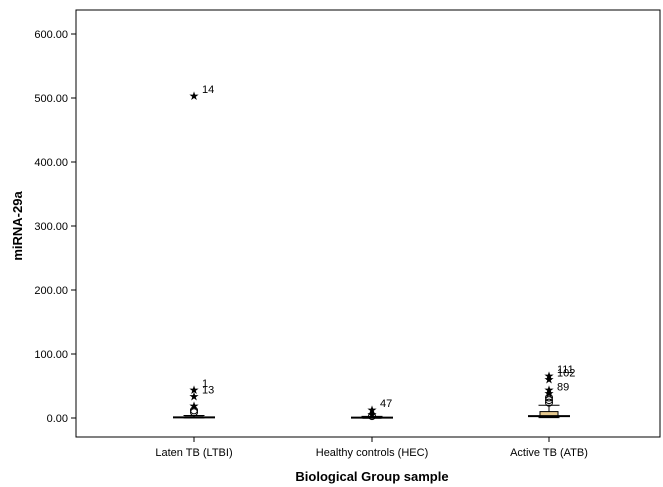 The image size is (663, 487). What do you see at coordinates (372, 453) in the screenshot?
I see `x-tick-label: Healthy controls (HEC)` at bounding box center [372, 453].